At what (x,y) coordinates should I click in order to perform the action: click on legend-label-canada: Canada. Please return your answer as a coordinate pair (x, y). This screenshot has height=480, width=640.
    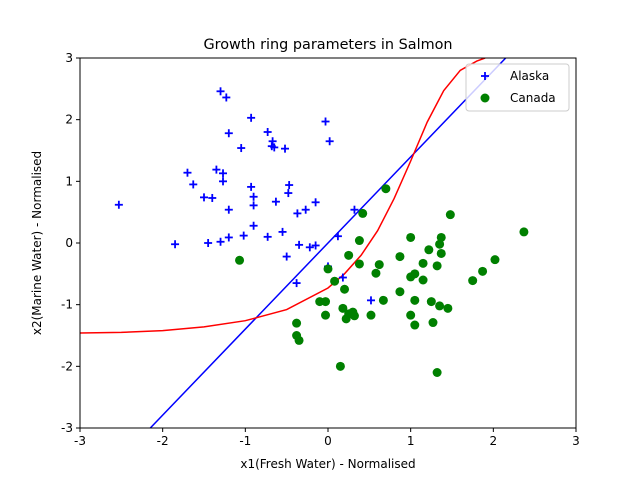
    Looking at the image, I should click on (533, 98).